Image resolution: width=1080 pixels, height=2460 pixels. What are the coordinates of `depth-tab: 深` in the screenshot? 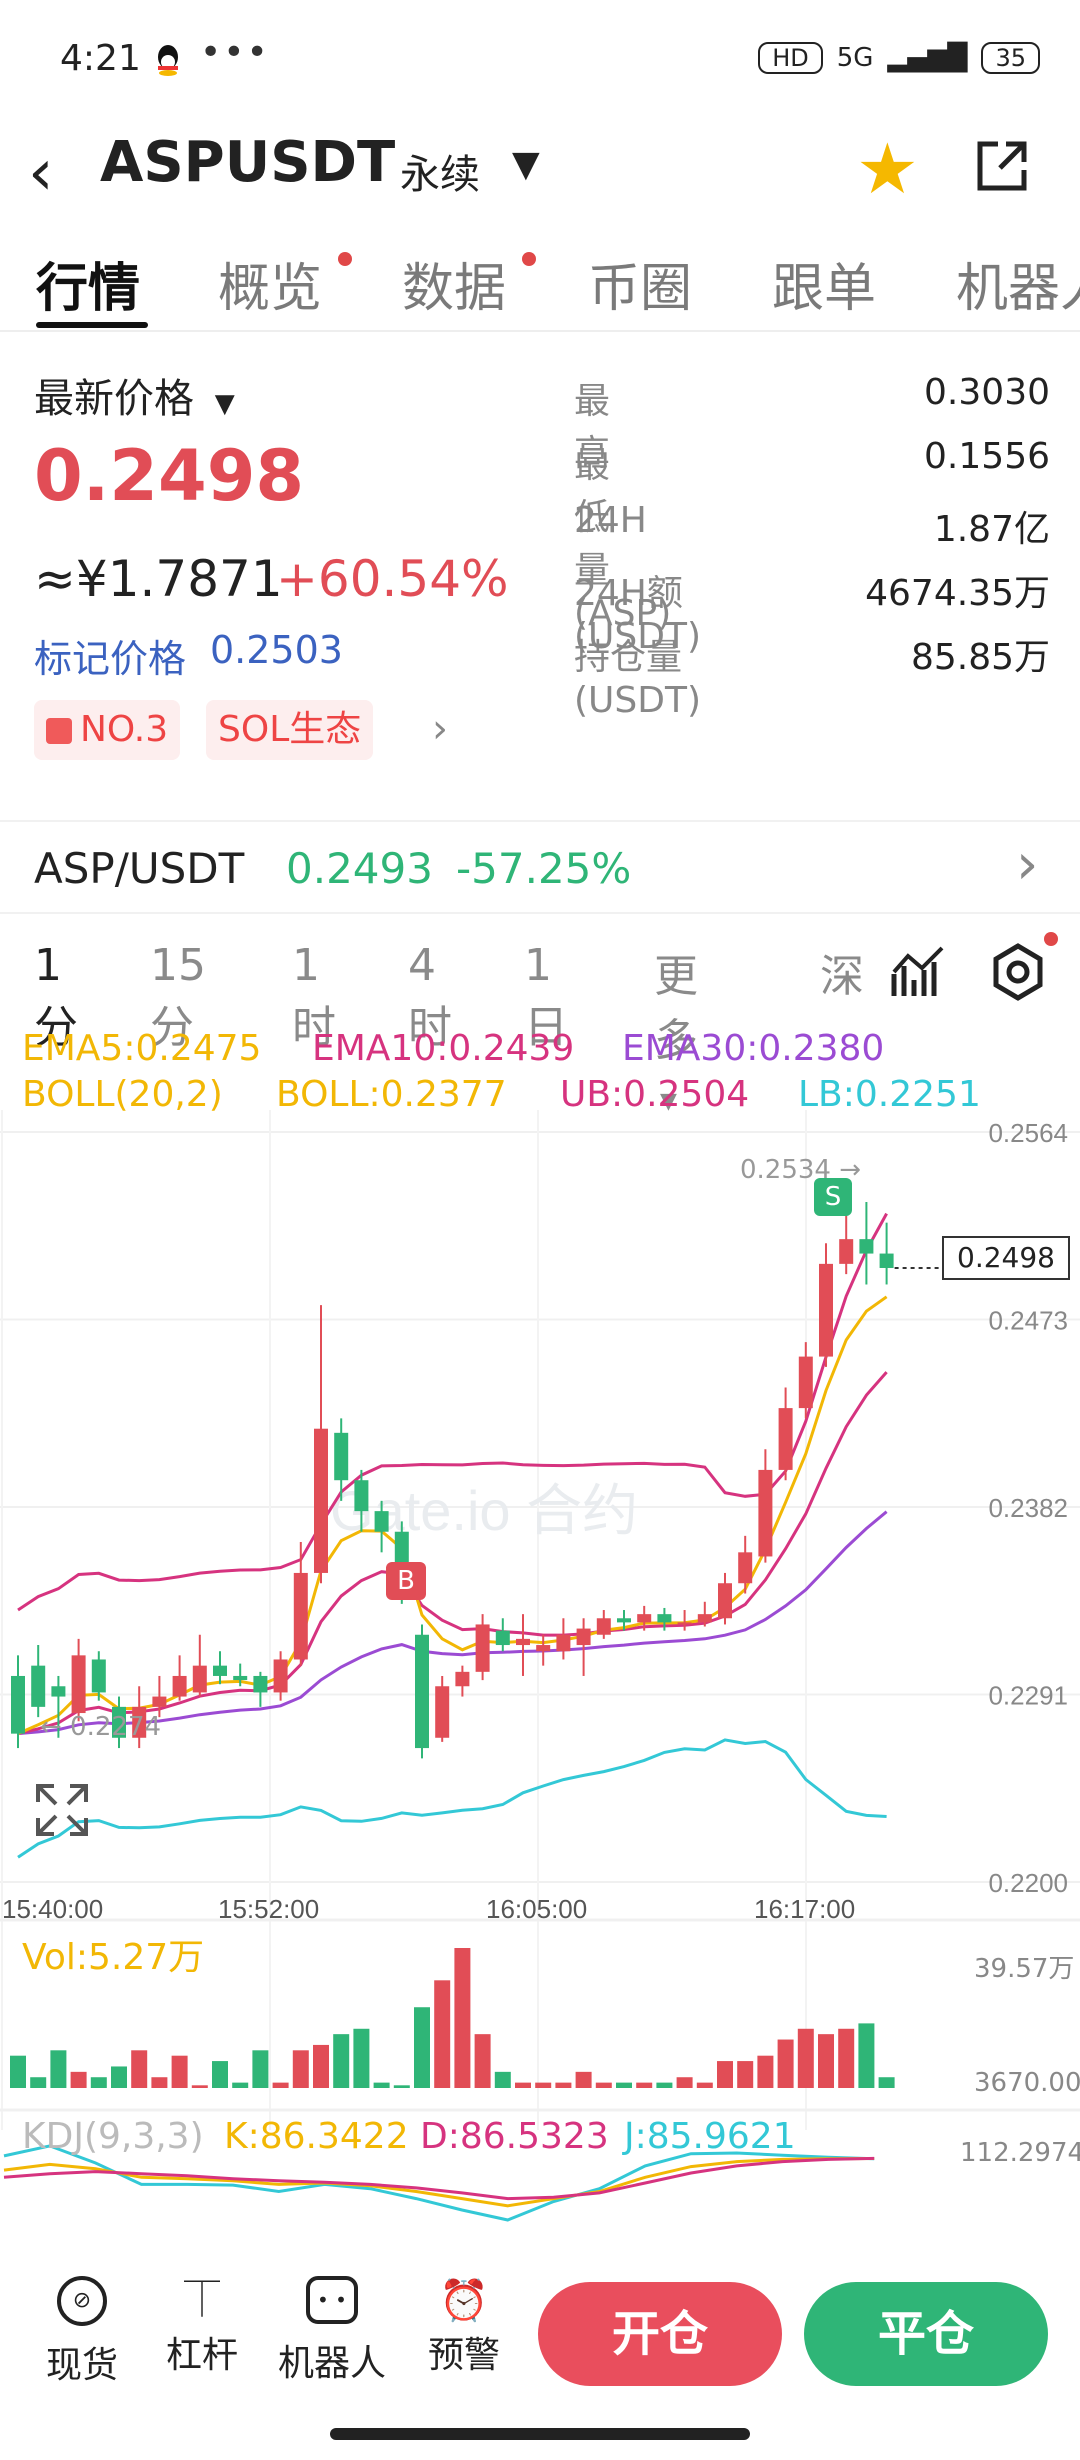 It's located at (842, 976).